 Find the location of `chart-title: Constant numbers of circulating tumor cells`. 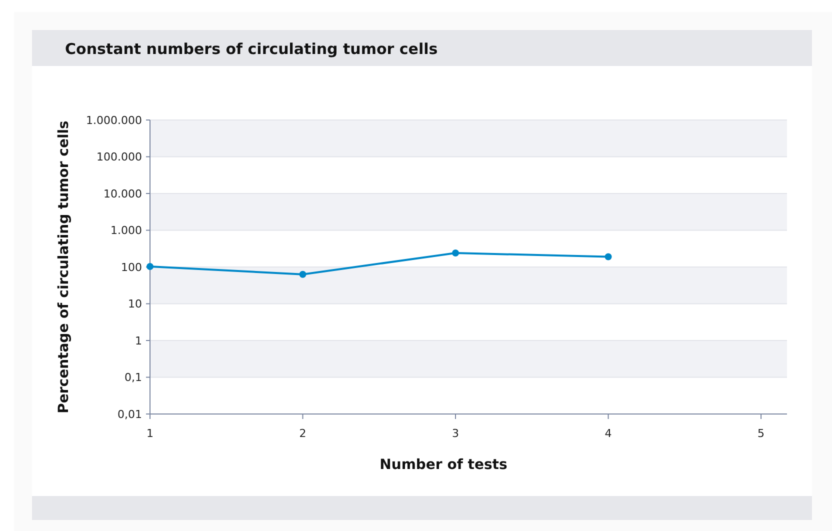

chart-title: Constant numbers of circulating tumor cells is located at coordinates (251, 49).